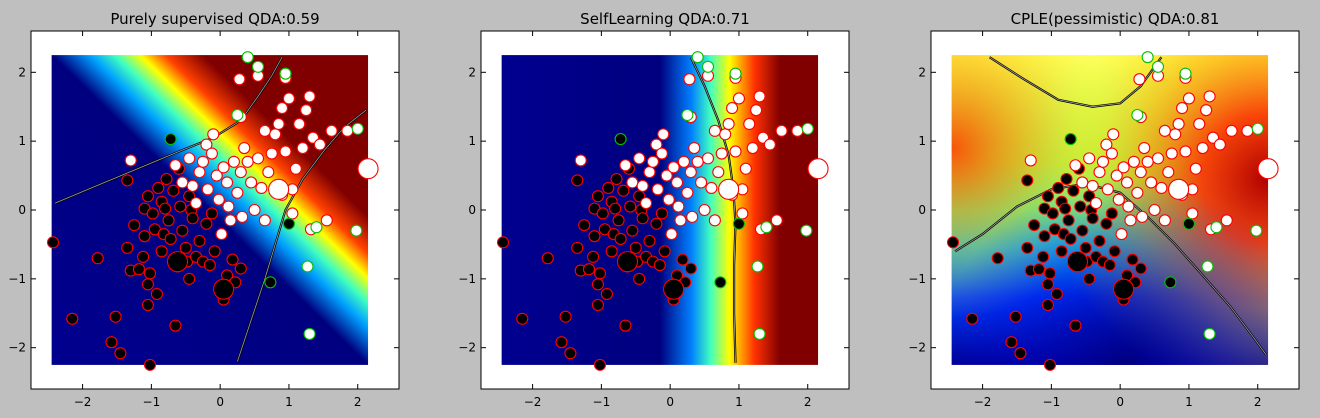 The height and width of the screenshot is (418, 1320). I want to click on labeled-point-class1-large, so click(1179, 189).